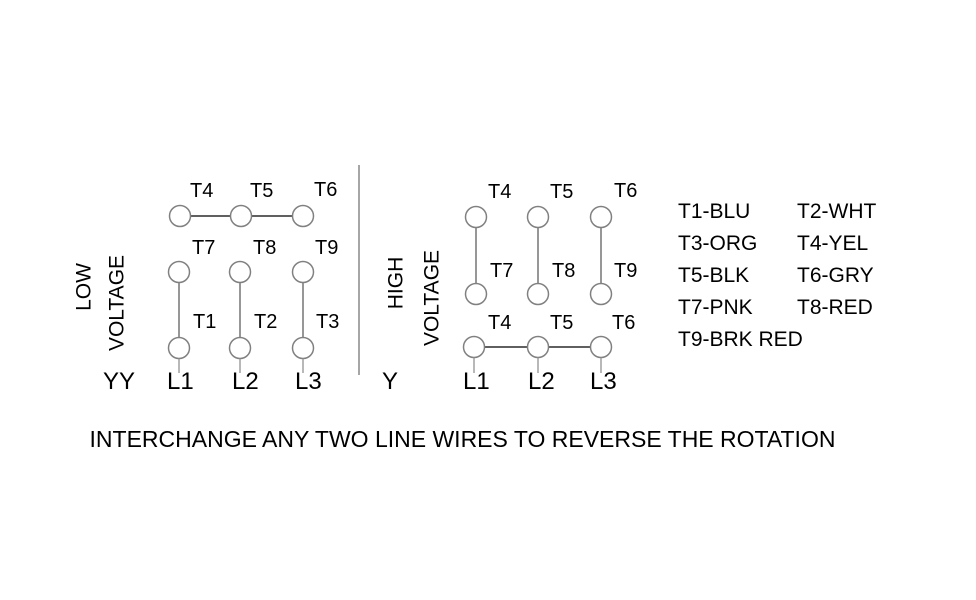  Describe the element at coordinates (714, 211) in the screenshot. I see `legend-entry: T1-BLU` at that location.